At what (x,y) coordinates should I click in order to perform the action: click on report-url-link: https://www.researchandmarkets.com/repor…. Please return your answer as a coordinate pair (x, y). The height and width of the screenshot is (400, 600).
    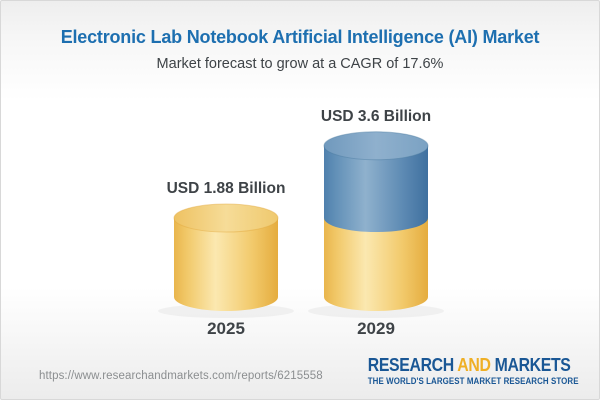
    Looking at the image, I should click on (181, 376).